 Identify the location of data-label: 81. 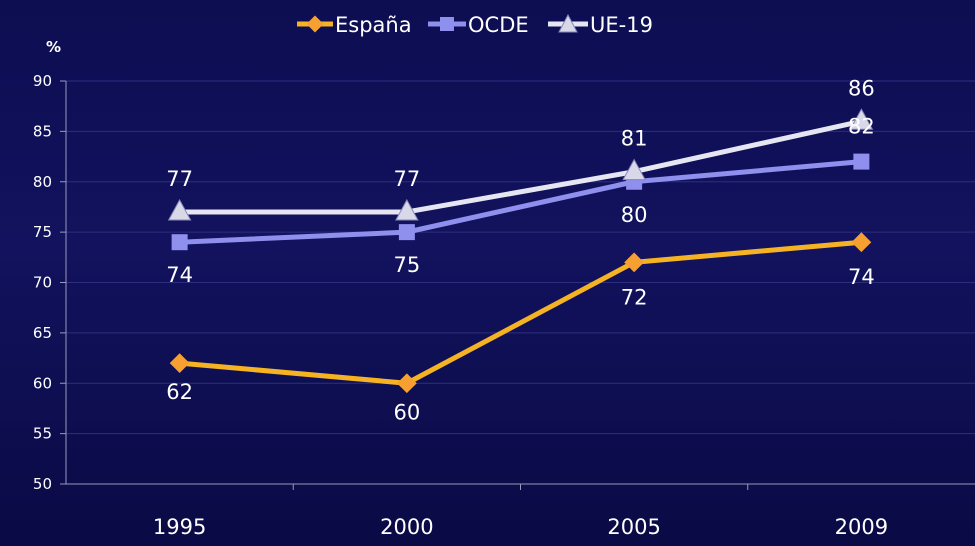
(634, 139).